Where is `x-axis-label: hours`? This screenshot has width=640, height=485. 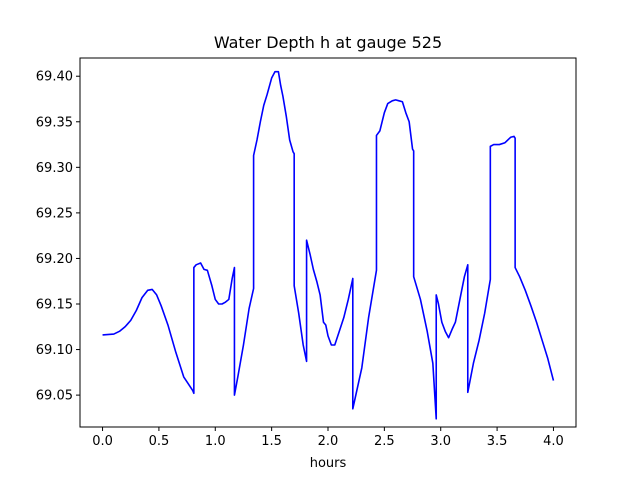
x-axis-label: hours is located at coordinates (328, 463).